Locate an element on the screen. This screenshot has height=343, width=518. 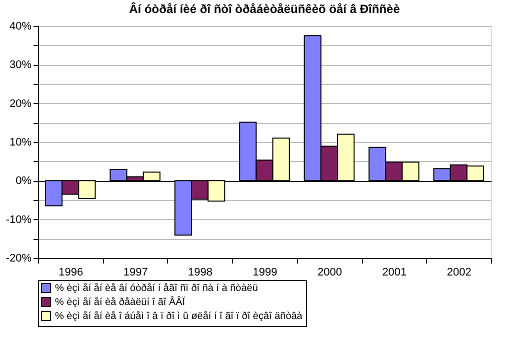
y-tick-label: 0% is located at coordinates (24, 181).